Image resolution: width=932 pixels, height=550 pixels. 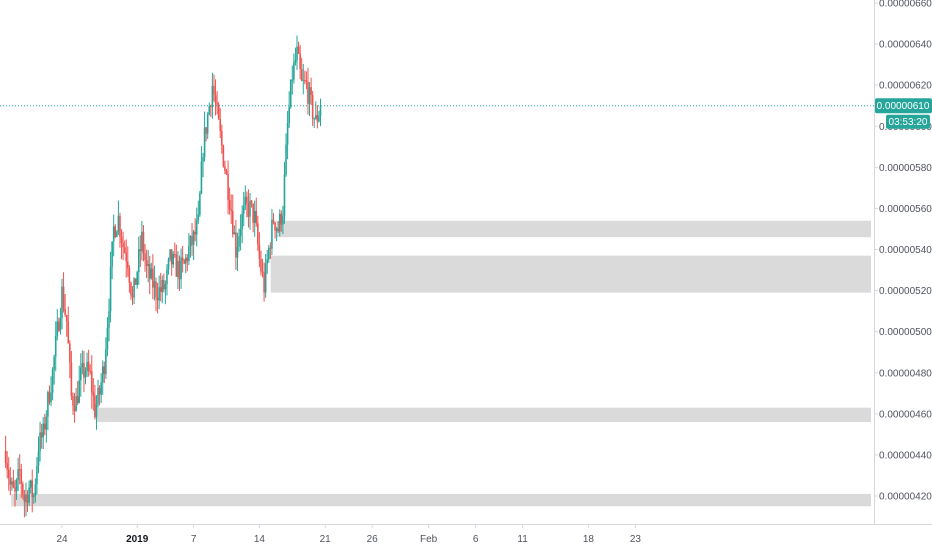 What do you see at coordinates (905, 497) in the screenshot?
I see `y-tick-label: 0.00000420` at bounding box center [905, 497].